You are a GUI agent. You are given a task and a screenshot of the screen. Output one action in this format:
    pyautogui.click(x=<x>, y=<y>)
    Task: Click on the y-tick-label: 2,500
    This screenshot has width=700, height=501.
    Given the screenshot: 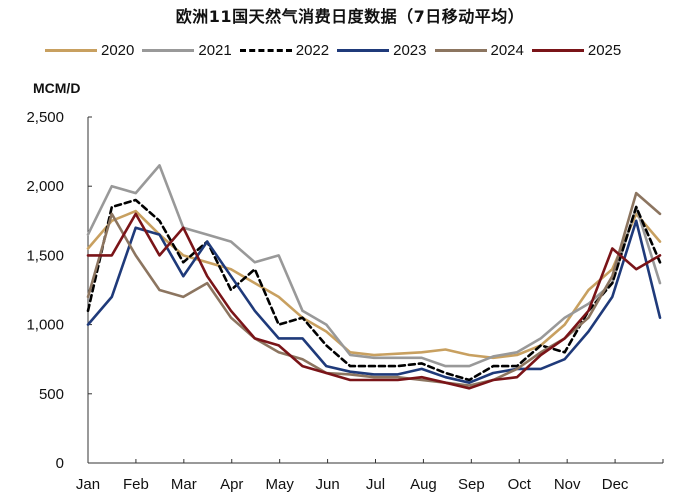 What is the action you would take?
    pyautogui.click(x=45, y=117)
    